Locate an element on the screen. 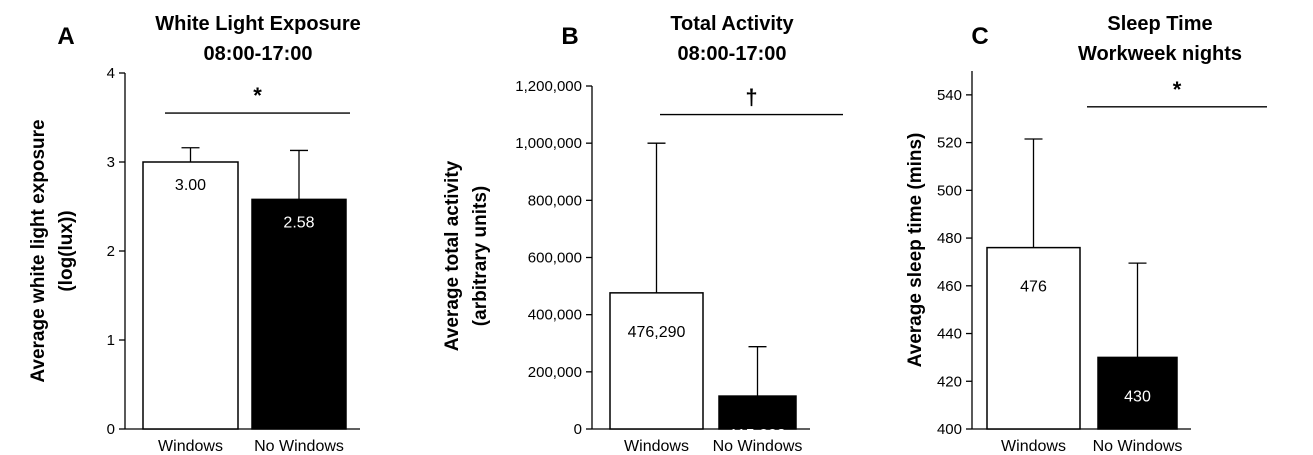 The image size is (1313, 455). panel-letter: A is located at coordinates (65, 36).